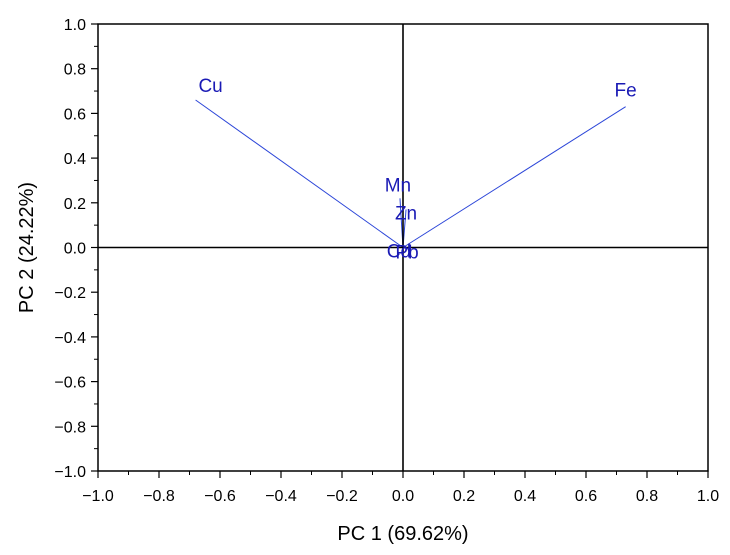  I want to click on x-tick-label: 0.4, so click(525, 496).